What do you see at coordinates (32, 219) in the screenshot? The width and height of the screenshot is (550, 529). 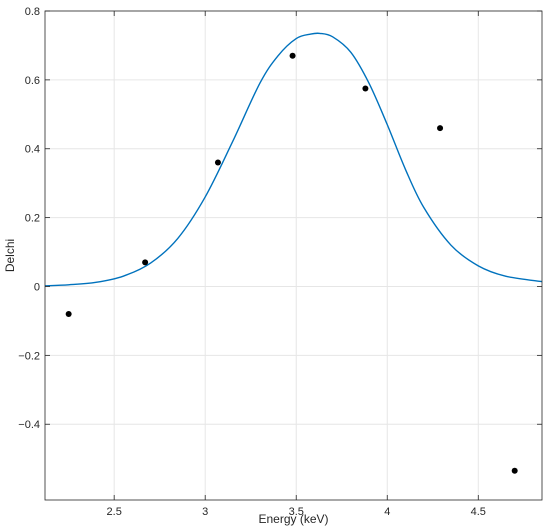 I see `y-tick-label: 0.2` at bounding box center [32, 219].